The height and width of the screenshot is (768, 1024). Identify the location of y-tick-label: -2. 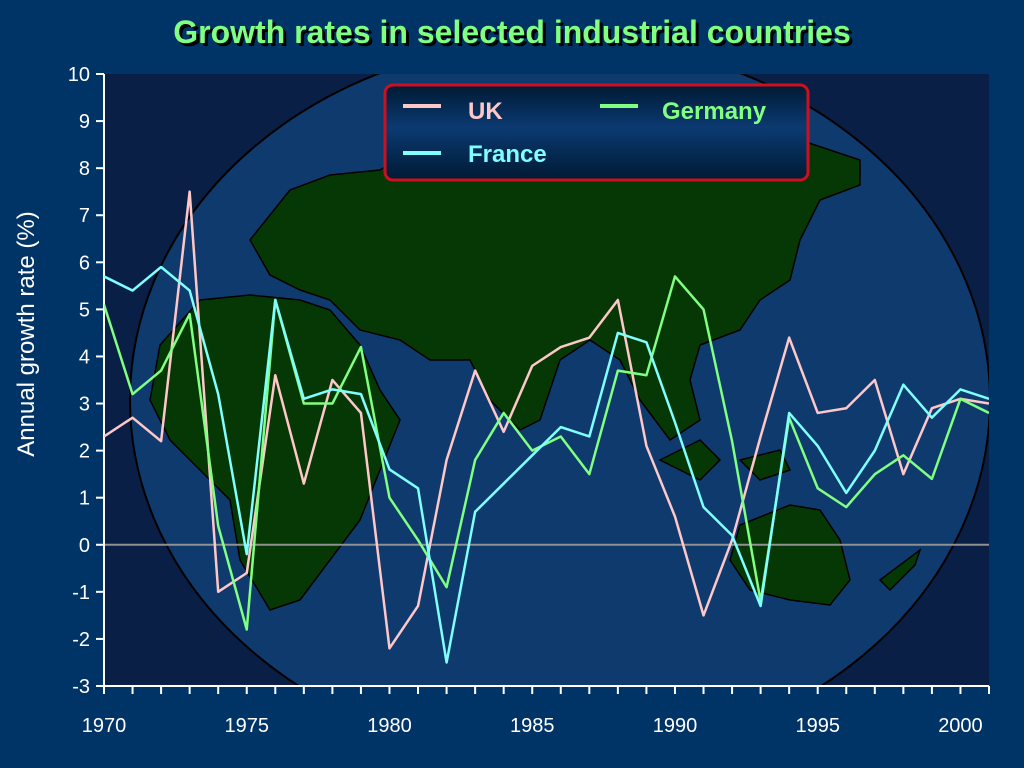
(81, 640).